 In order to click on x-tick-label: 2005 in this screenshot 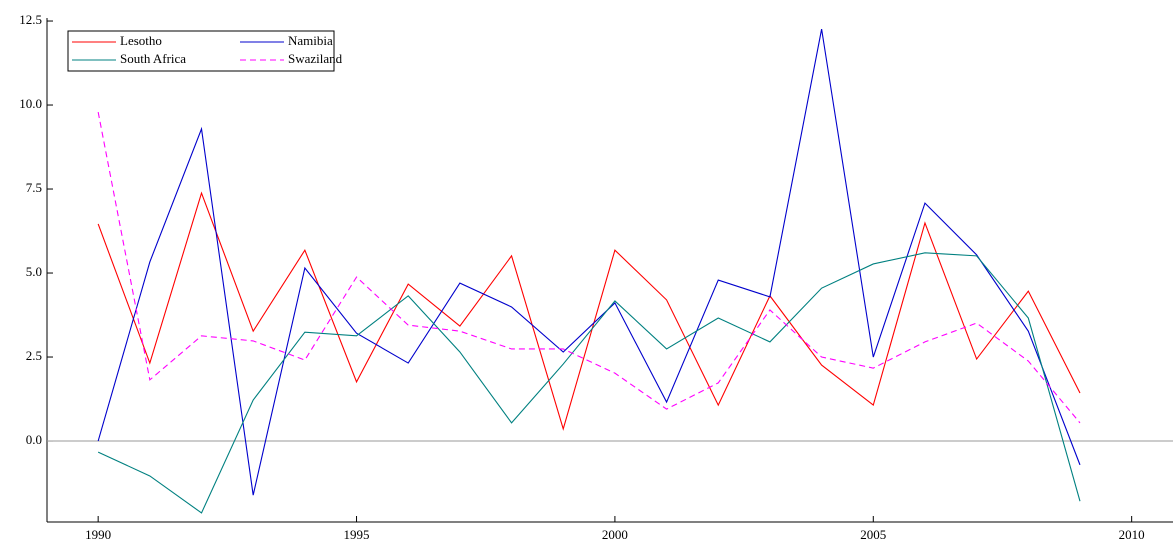, I will do `click(873, 534)`.